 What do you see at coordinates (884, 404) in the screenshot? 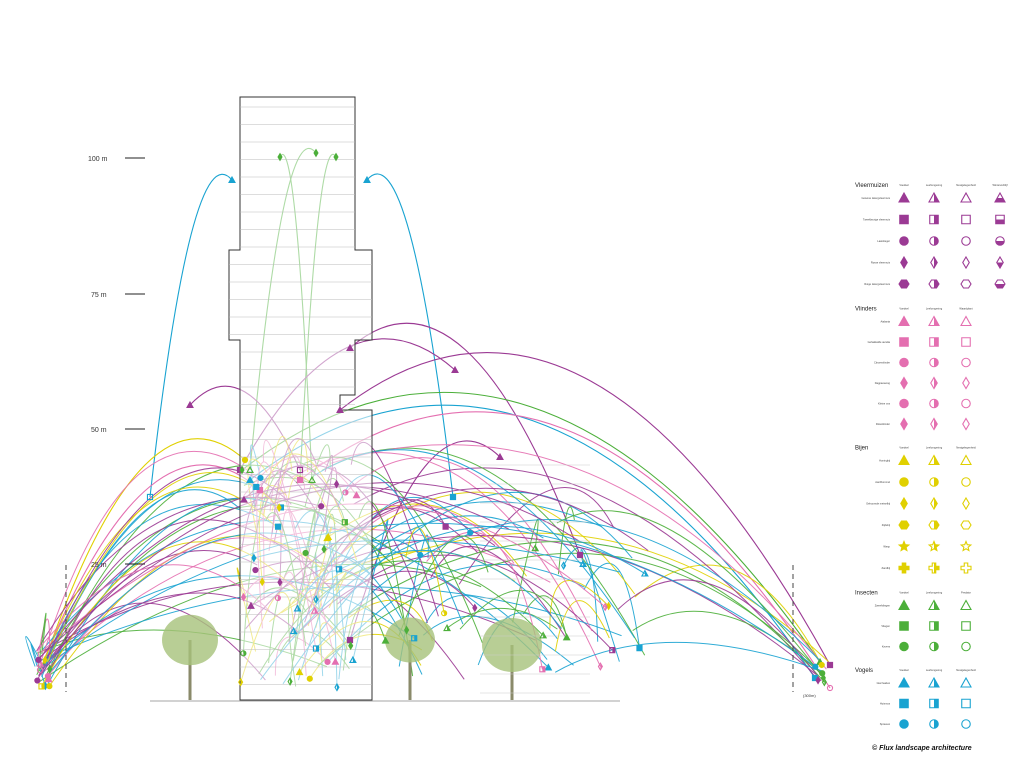
I see `legend-row-label: Kleine vos` at bounding box center [884, 404].